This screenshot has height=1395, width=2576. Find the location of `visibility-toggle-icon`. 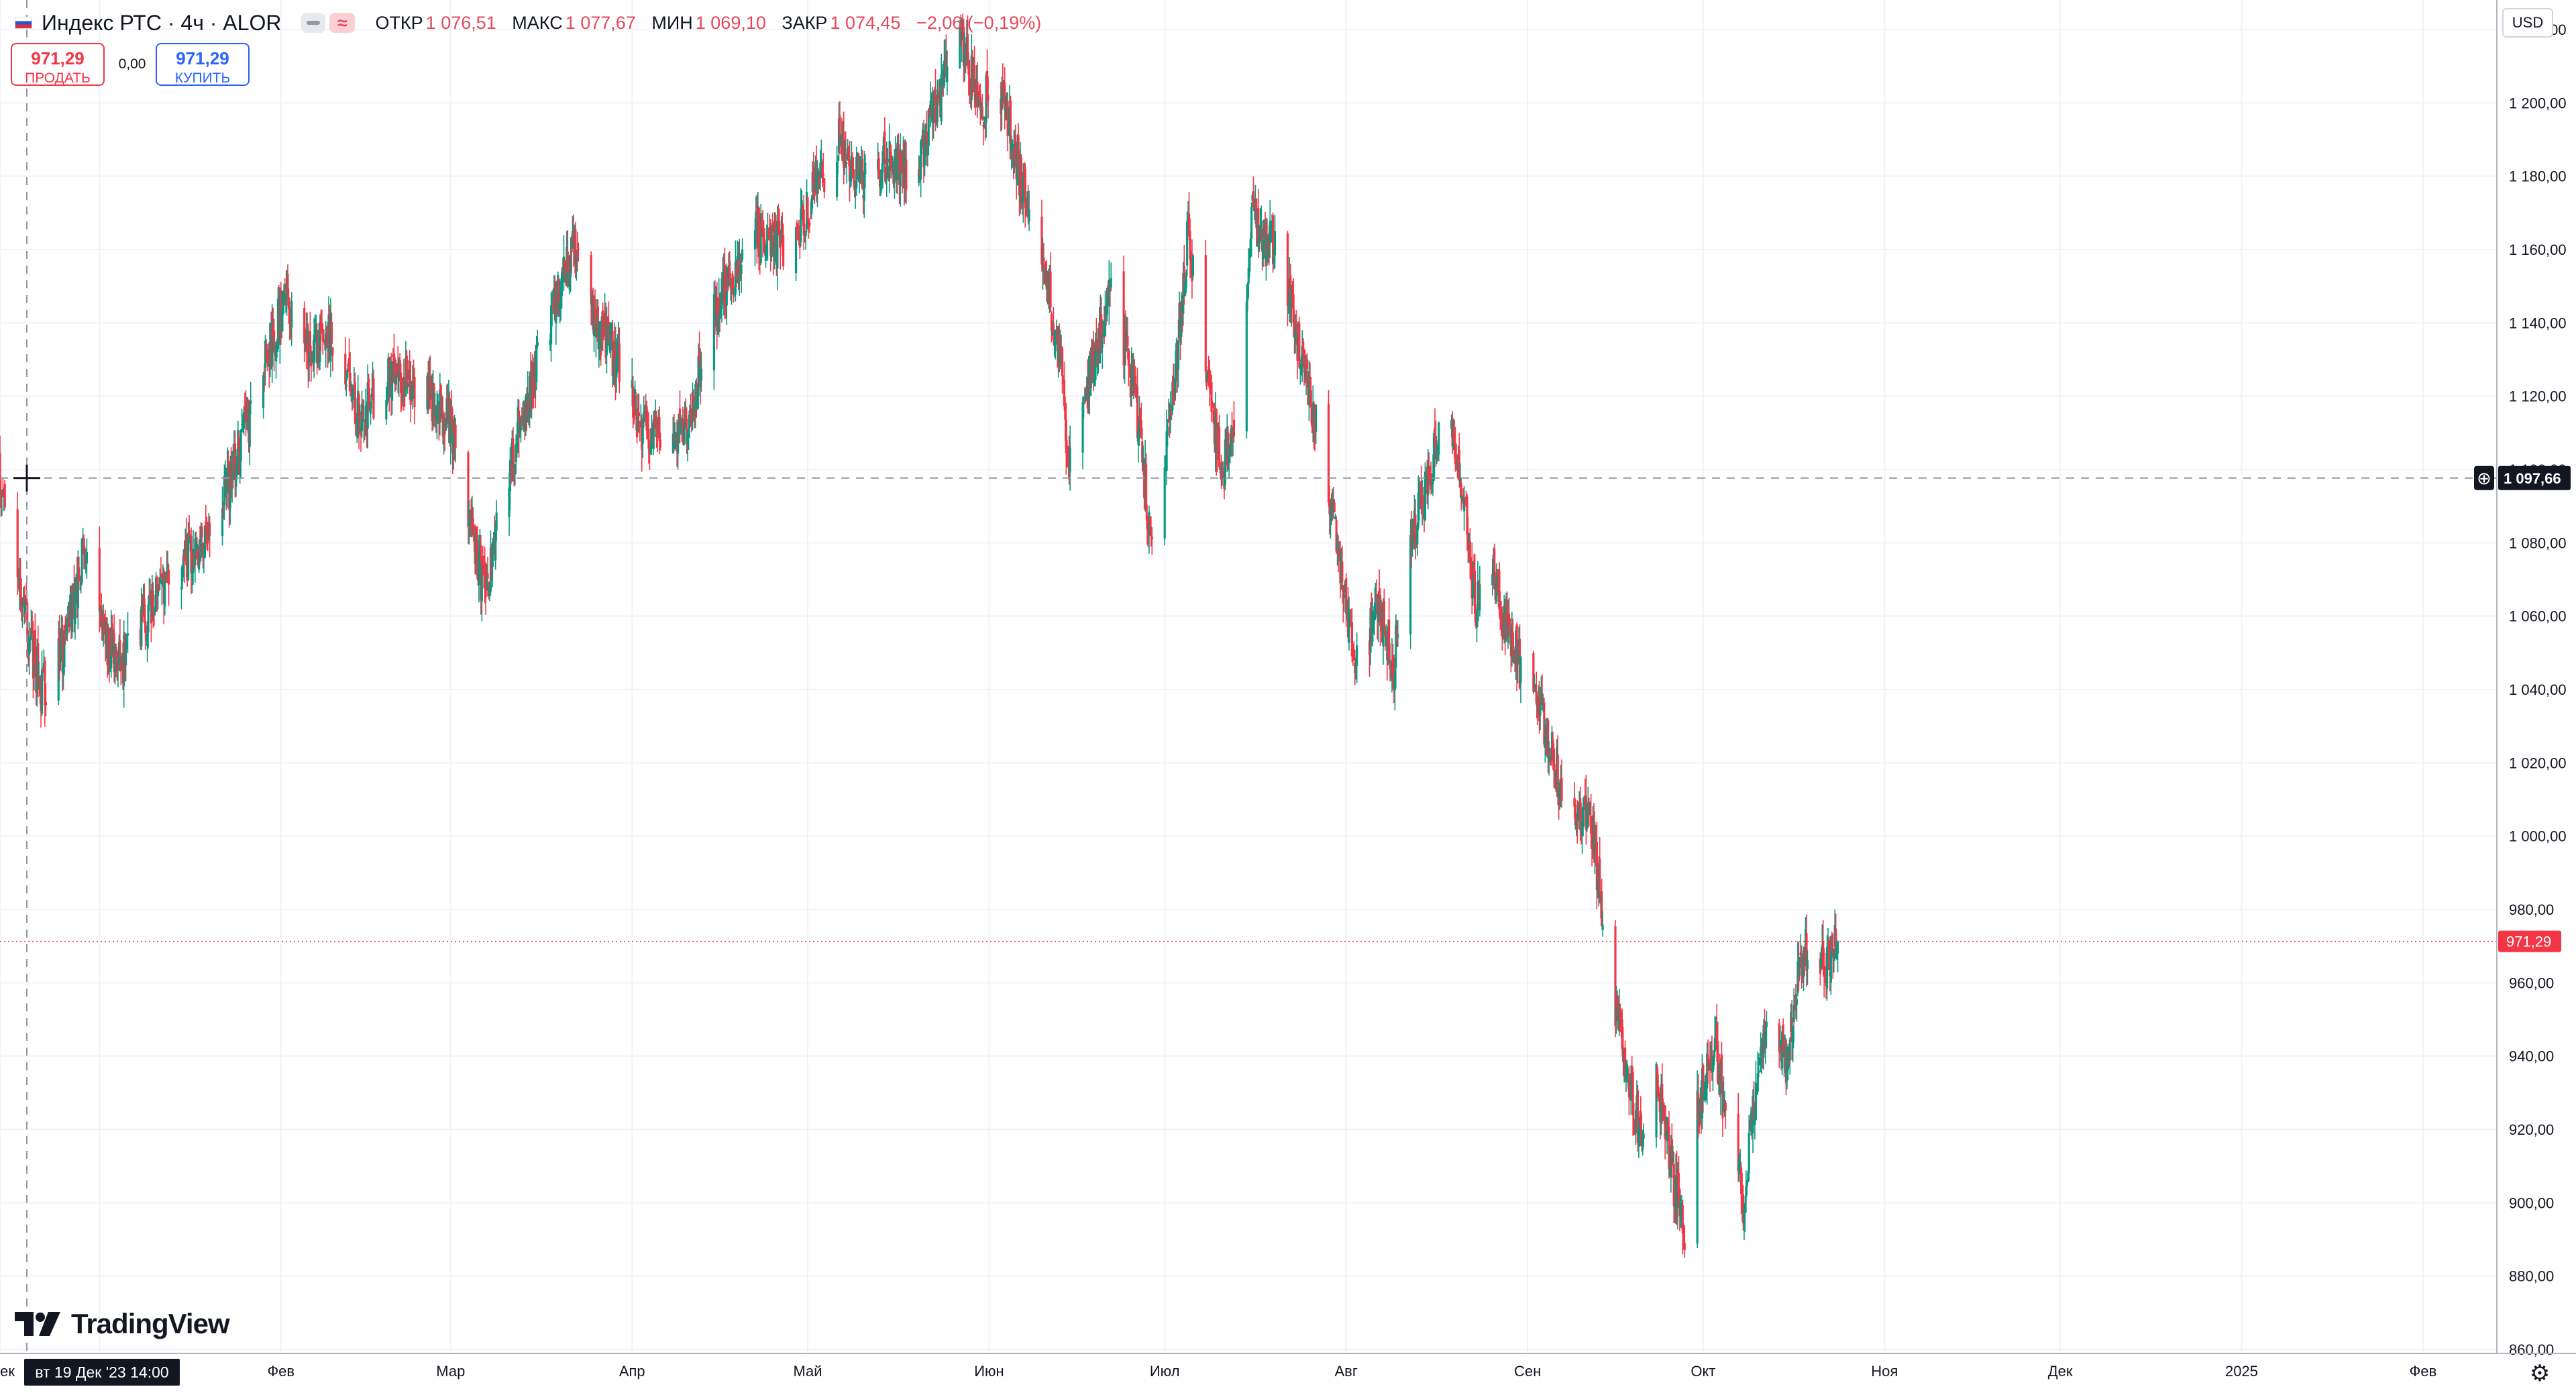

visibility-toggle-icon is located at coordinates (313, 23).